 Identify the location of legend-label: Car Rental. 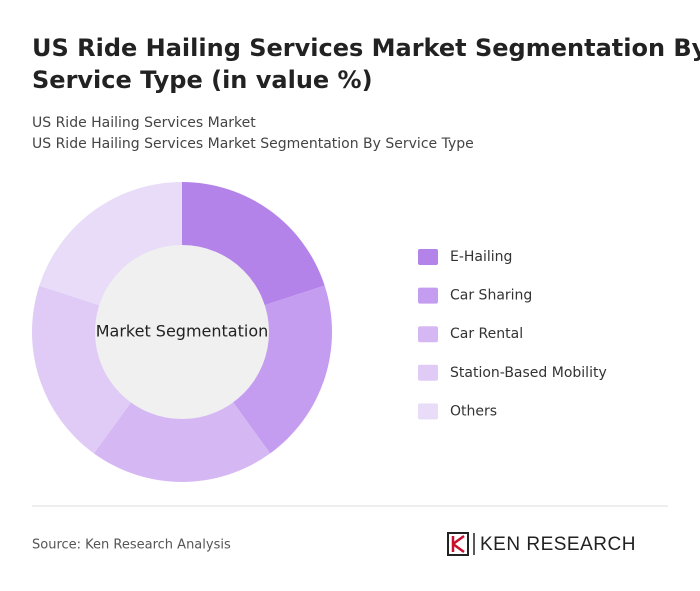
(486, 334).